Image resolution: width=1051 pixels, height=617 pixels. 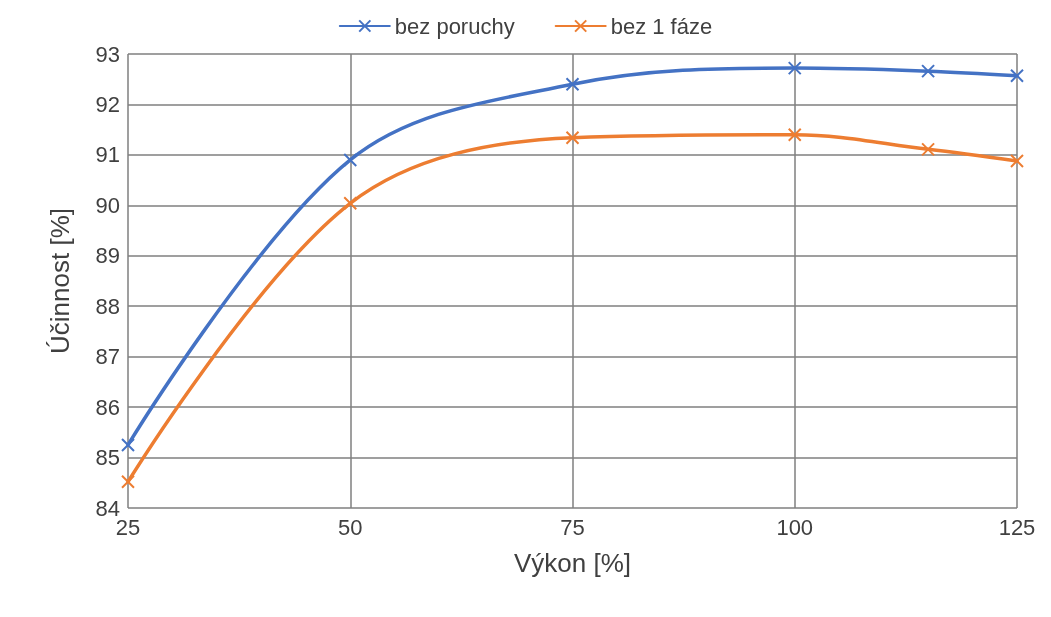 I want to click on y-tick-label: 85, so click(x=107, y=458).